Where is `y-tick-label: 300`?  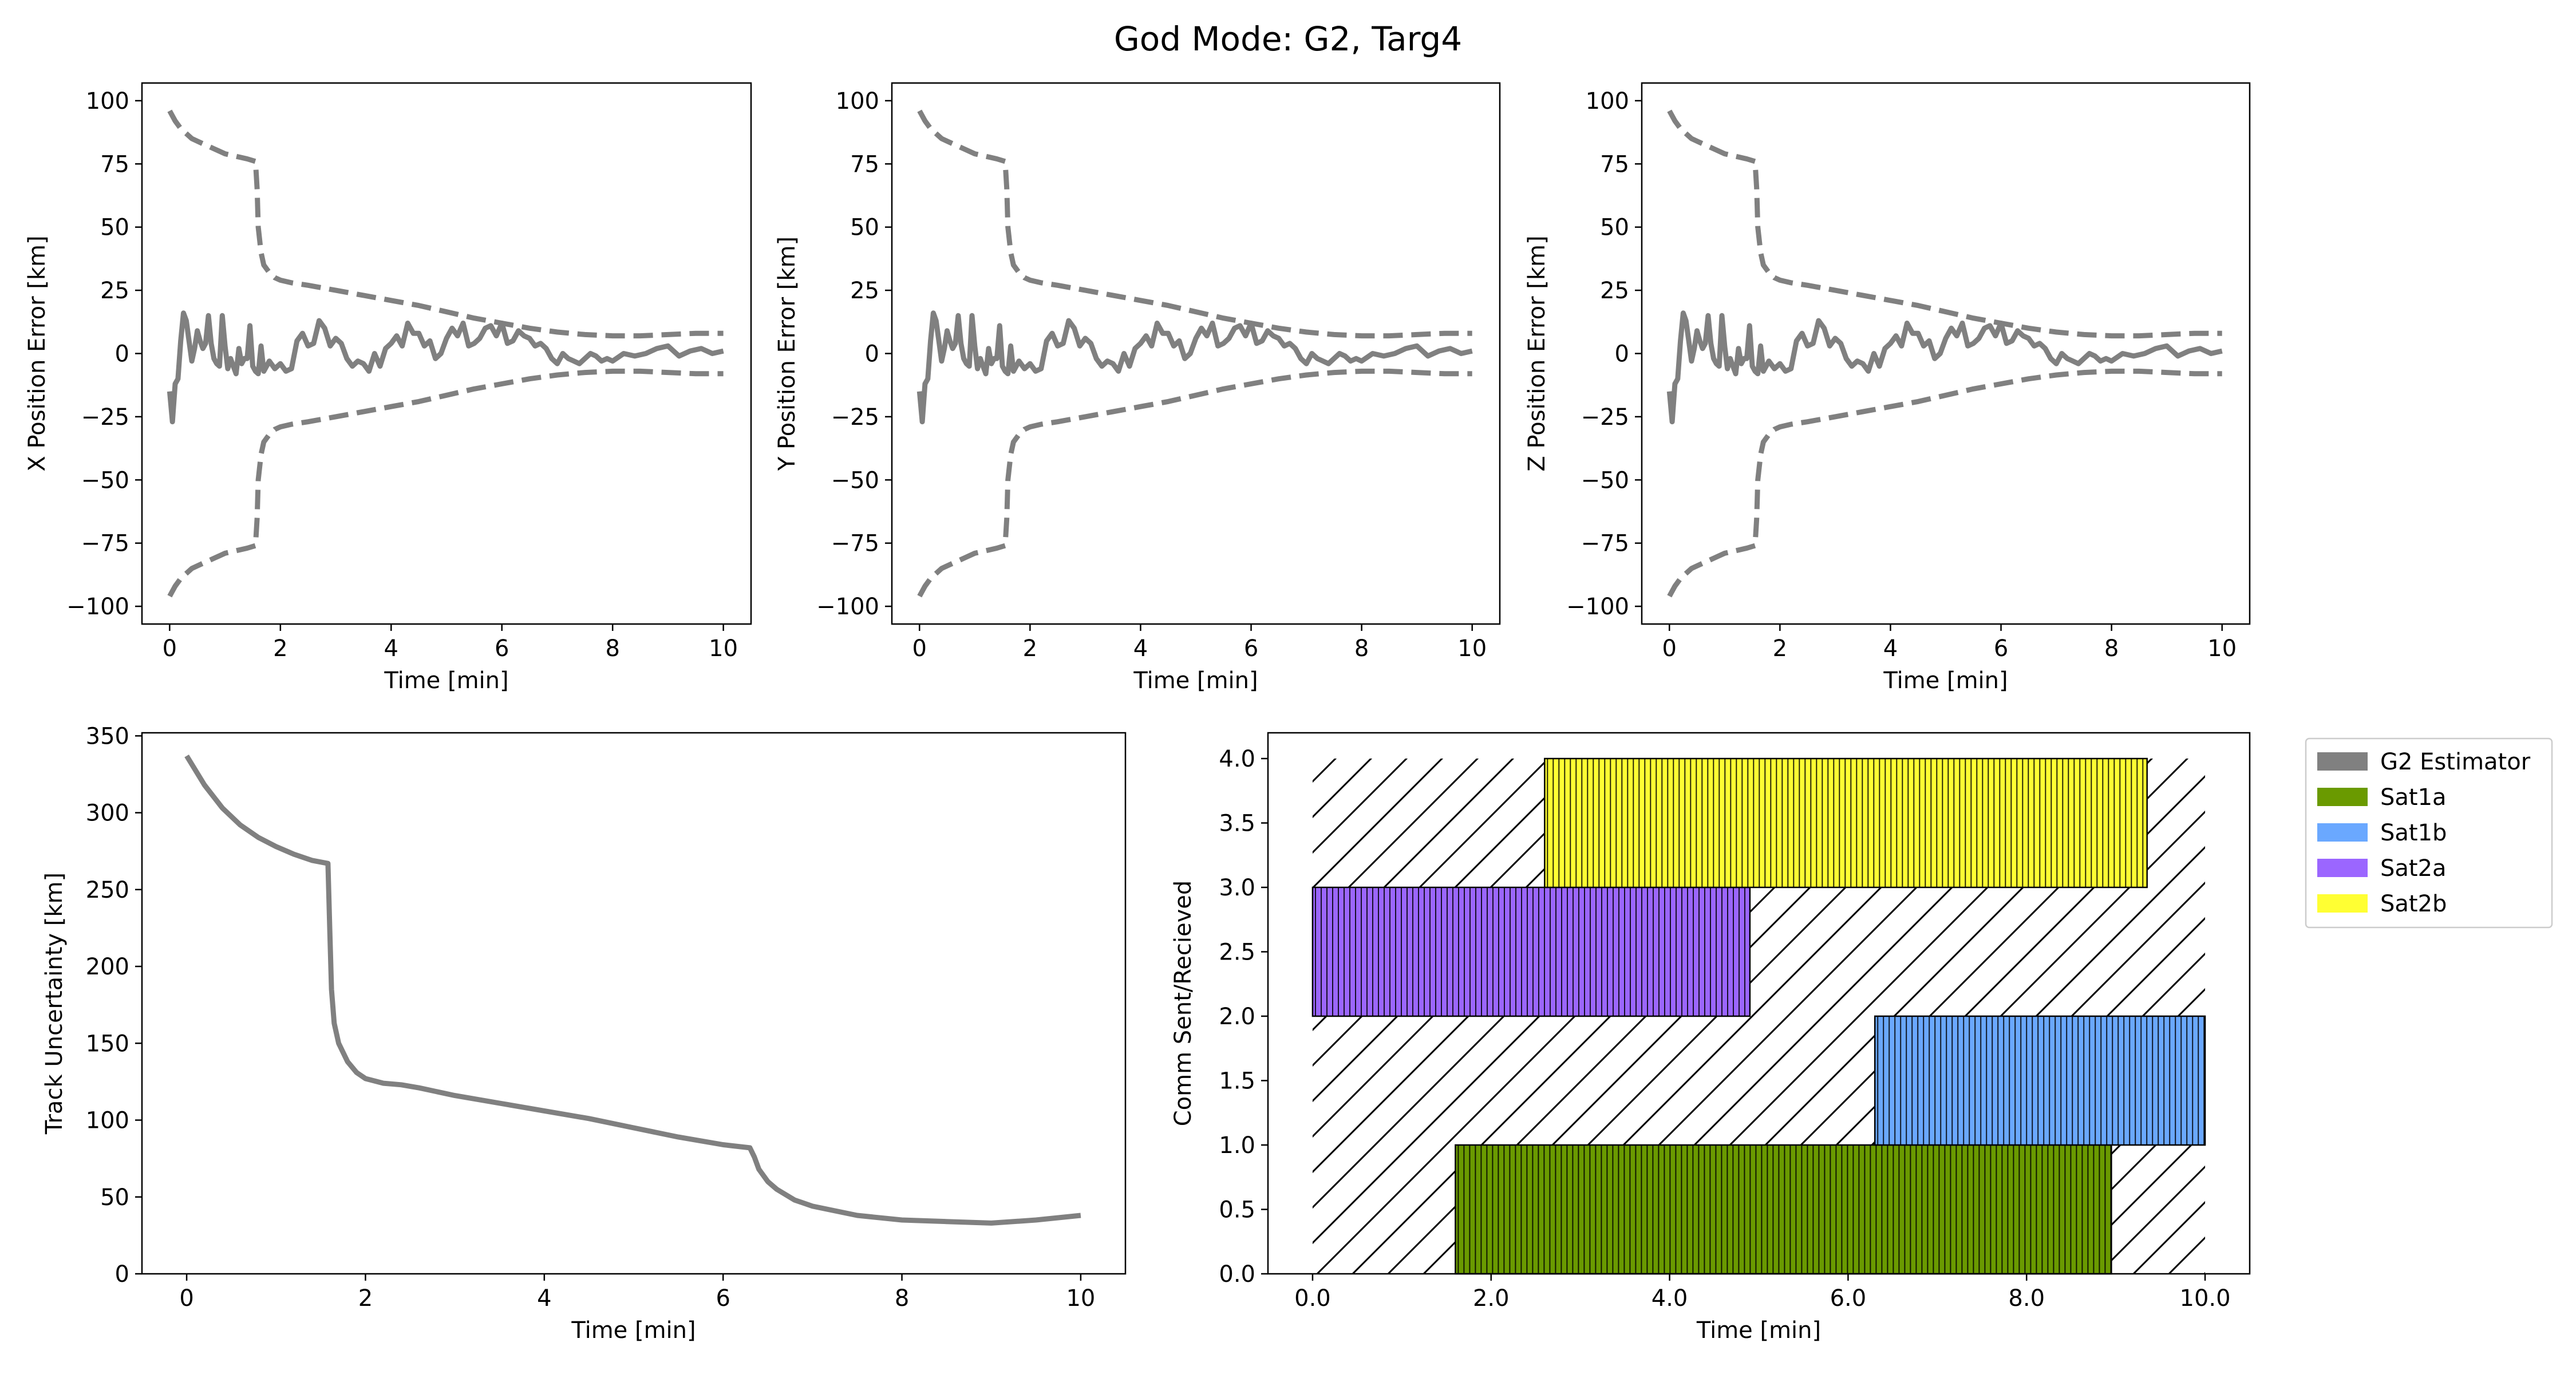
y-tick-label: 300 is located at coordinates (107, 814).